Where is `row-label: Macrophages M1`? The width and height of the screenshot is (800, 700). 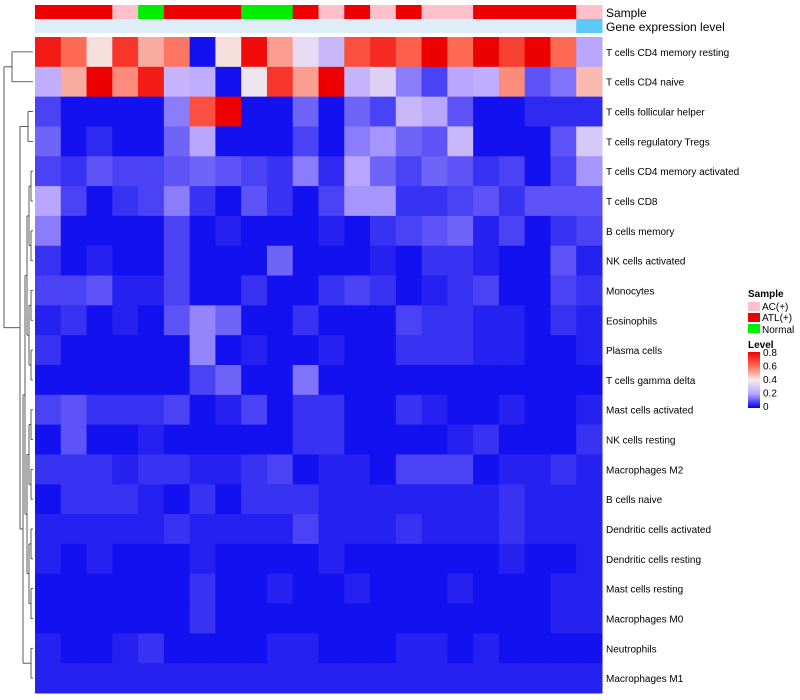
row-label: Macrophages M1 is located at coordinates (645, 679).